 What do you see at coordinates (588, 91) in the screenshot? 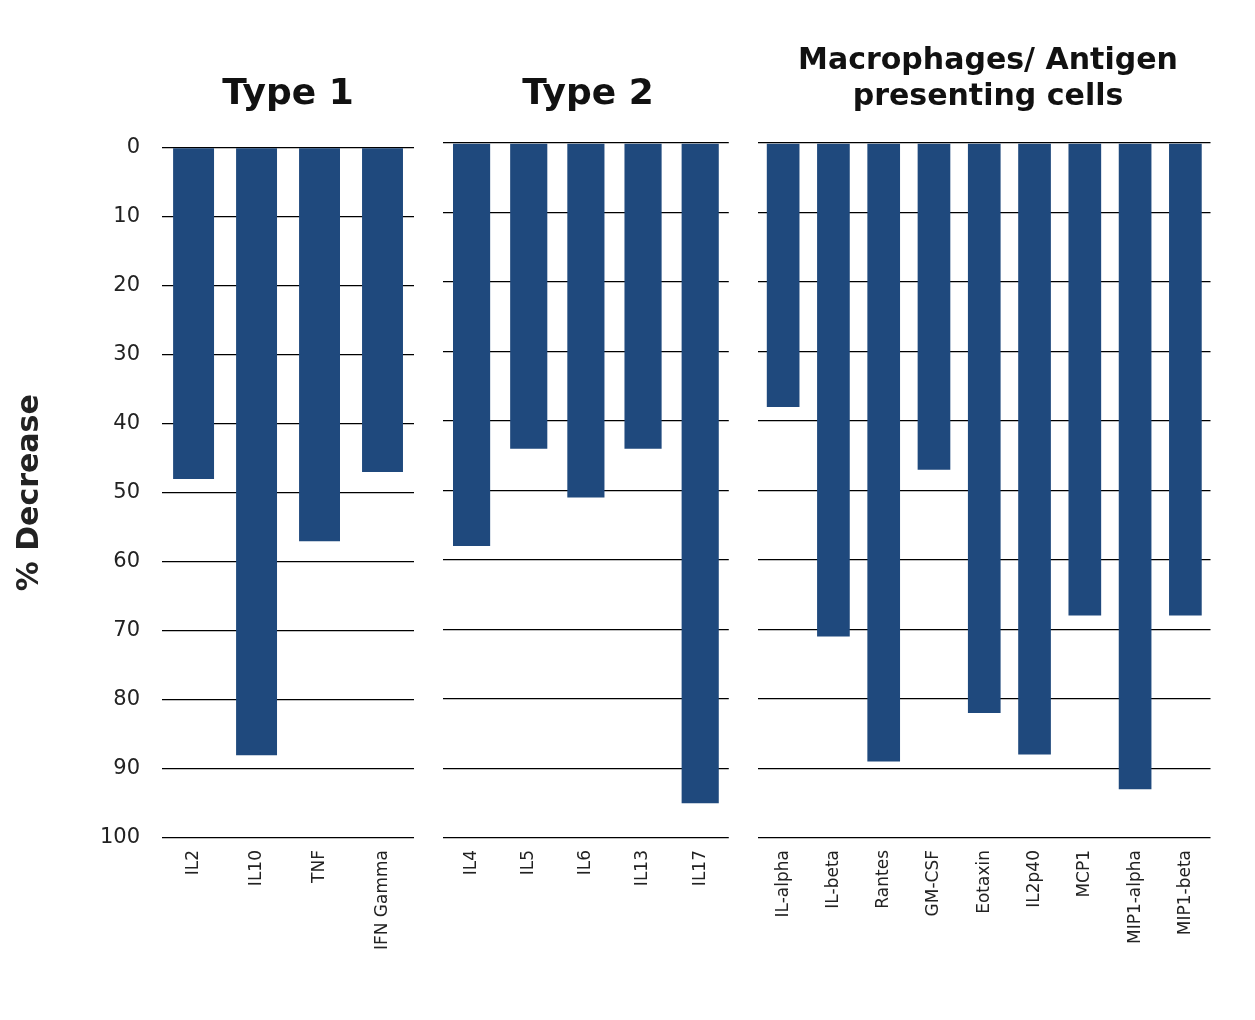
I see `chart-title: Type 2` at bounding box center [588, 91].